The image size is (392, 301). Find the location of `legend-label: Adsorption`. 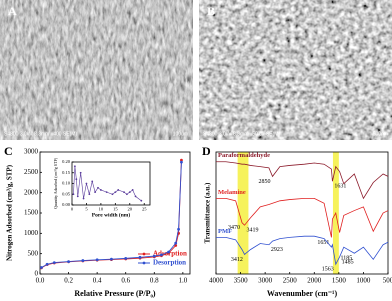

legend-label: Adsorption is located at coordinates (170, 254).